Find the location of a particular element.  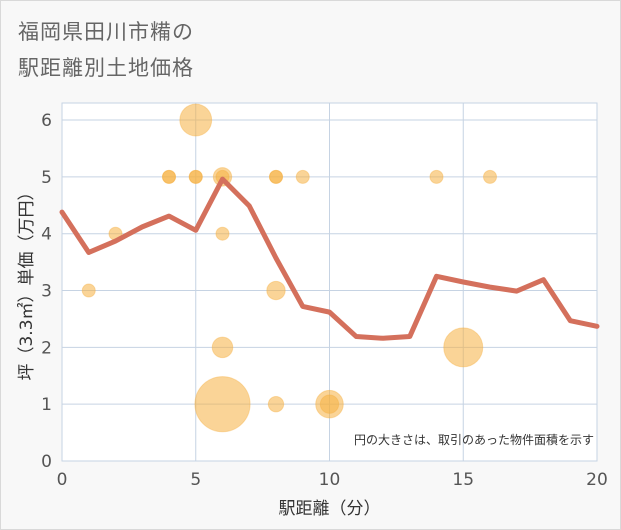

y-tick-label: 0 is located at coordinates (46, 462).